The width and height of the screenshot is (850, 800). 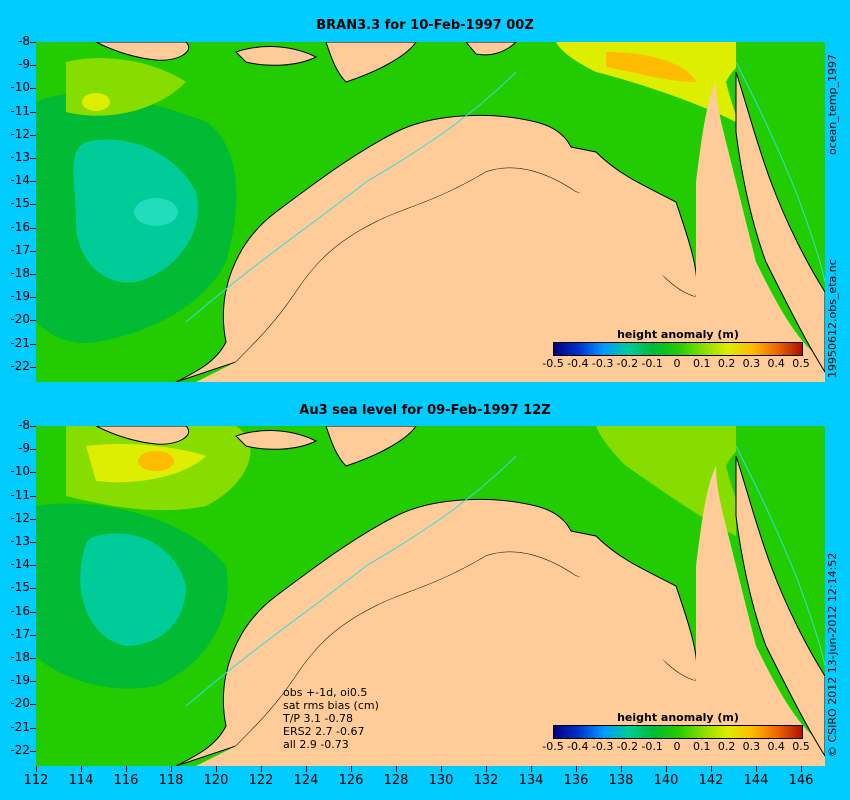 What do you see at coordinates (751, 363) in the screenshot?
I see `colorbar-tick-label: 0.3` at bounding box center [751, 363].